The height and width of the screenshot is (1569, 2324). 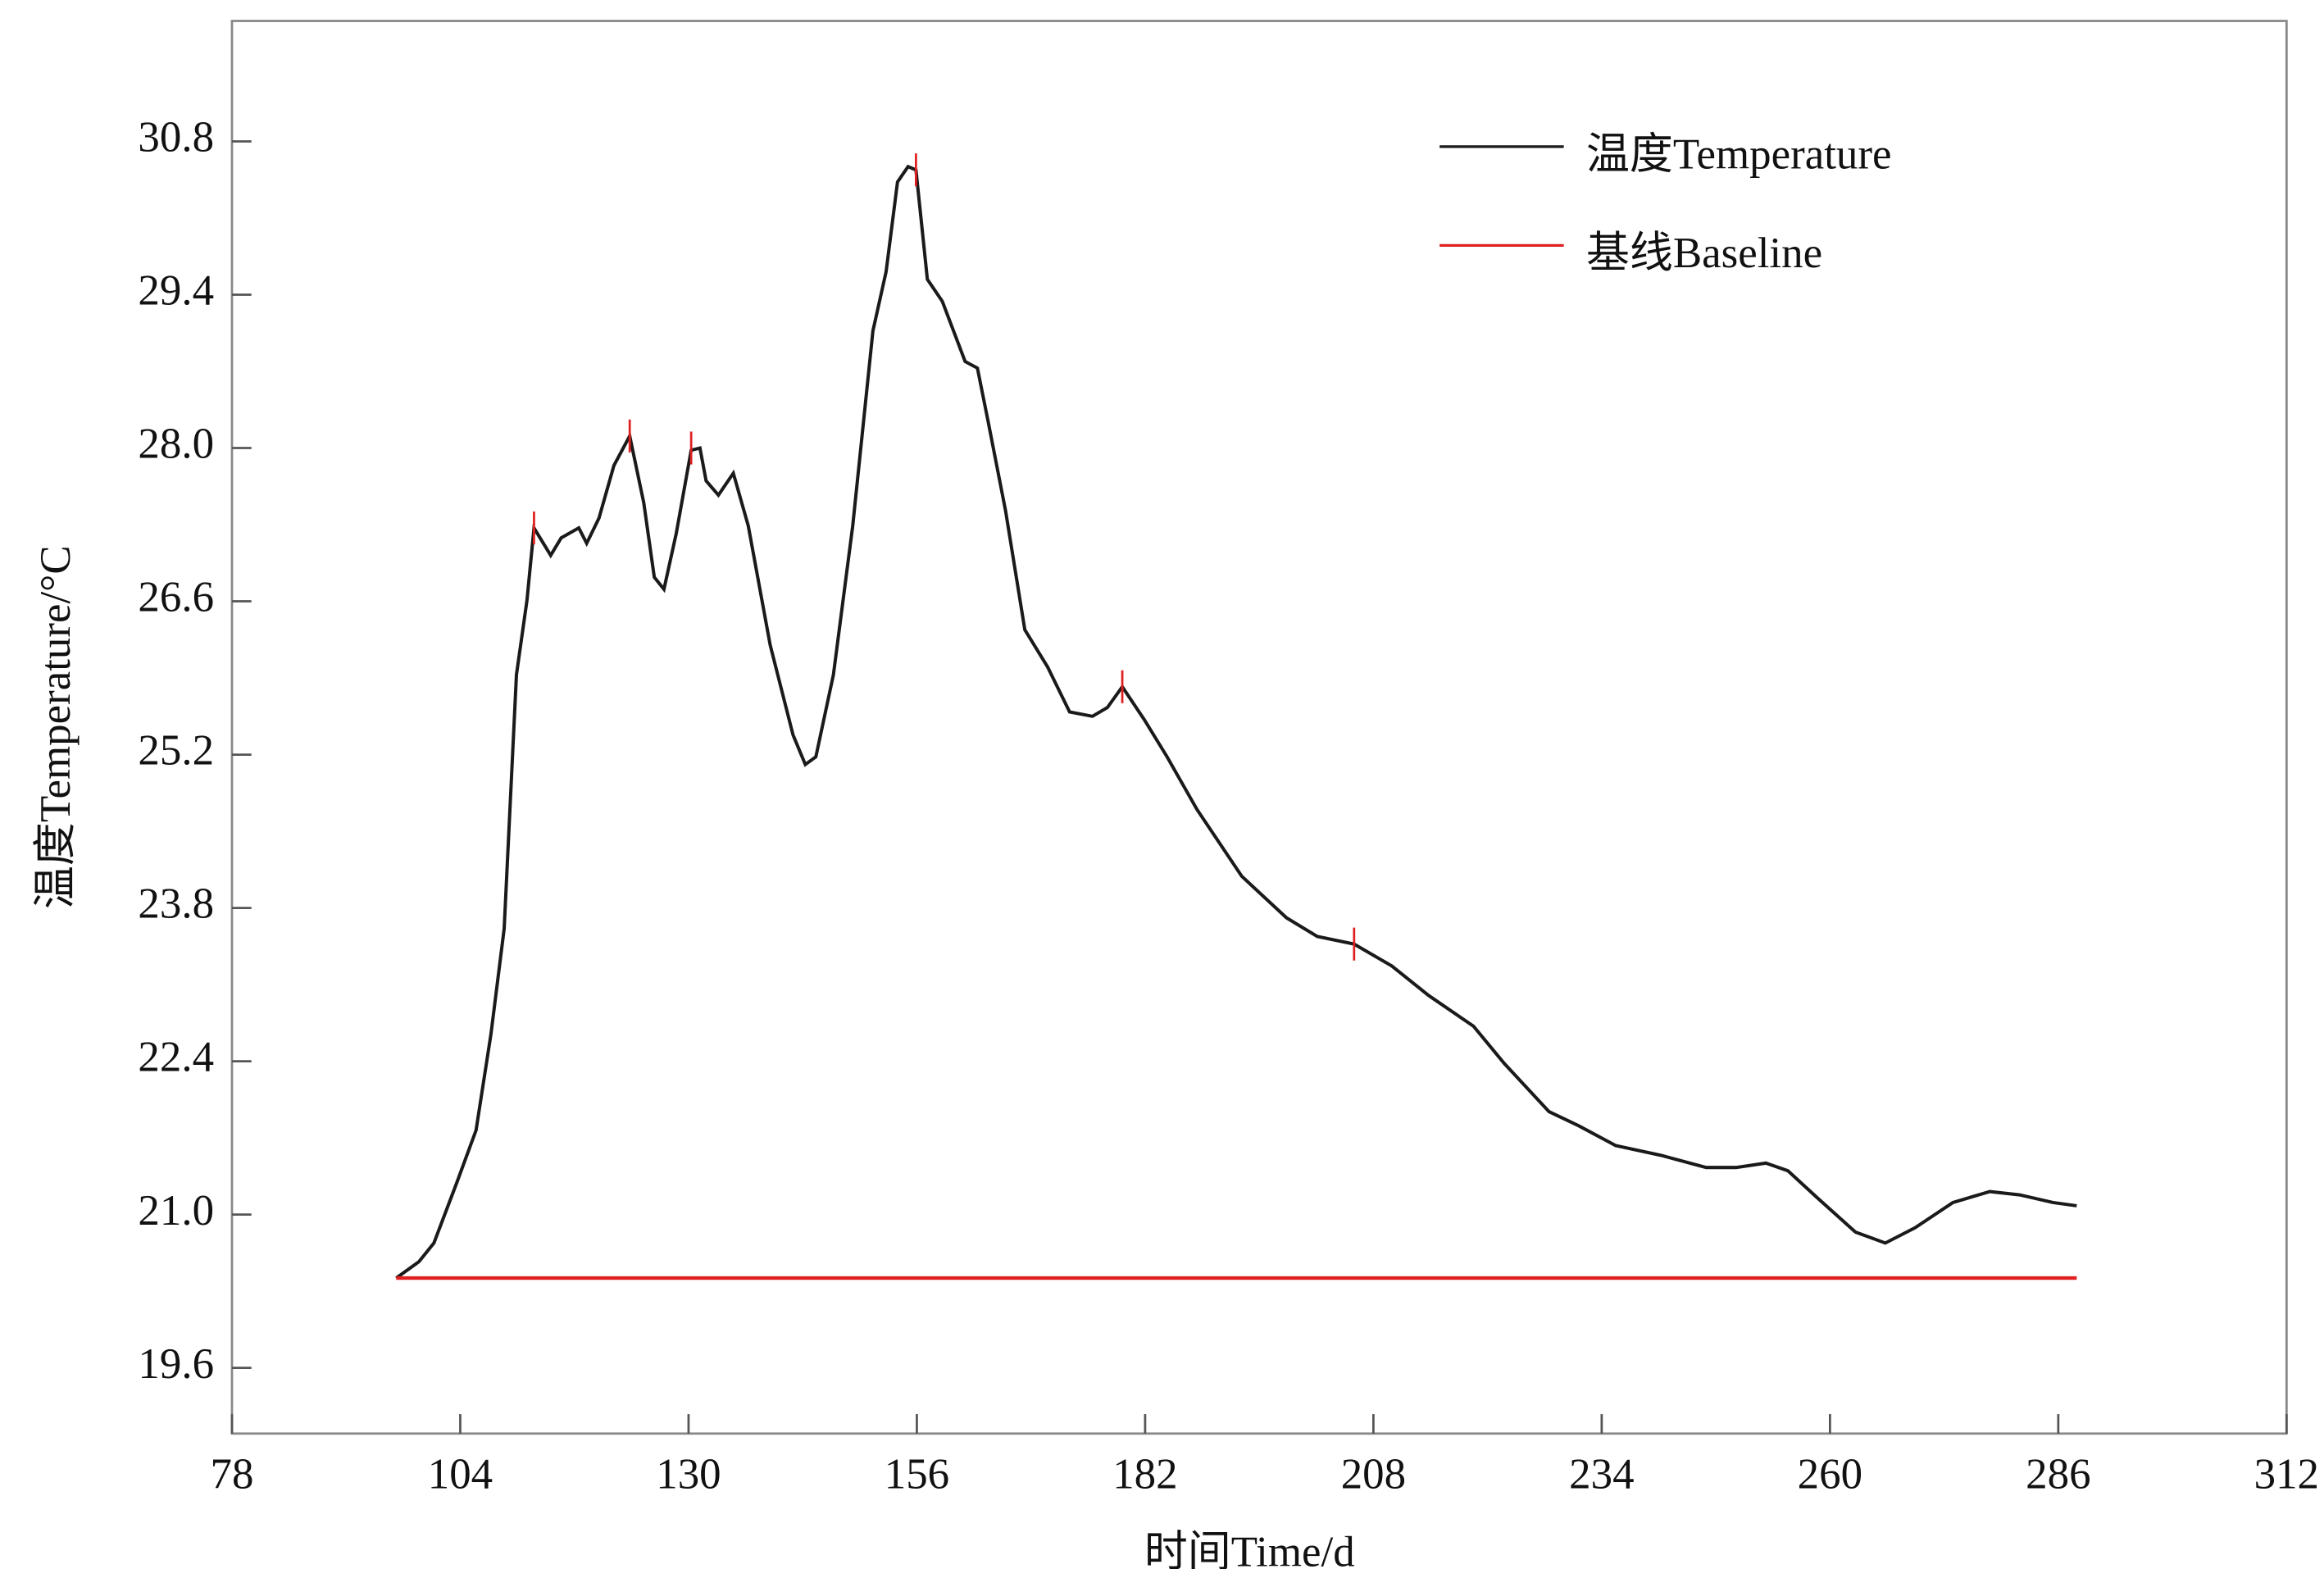 What do you see at coordinates (232, 1475) in the screenshot?
I see `x-tick-label: 78` at bounding box center [232, 1475].